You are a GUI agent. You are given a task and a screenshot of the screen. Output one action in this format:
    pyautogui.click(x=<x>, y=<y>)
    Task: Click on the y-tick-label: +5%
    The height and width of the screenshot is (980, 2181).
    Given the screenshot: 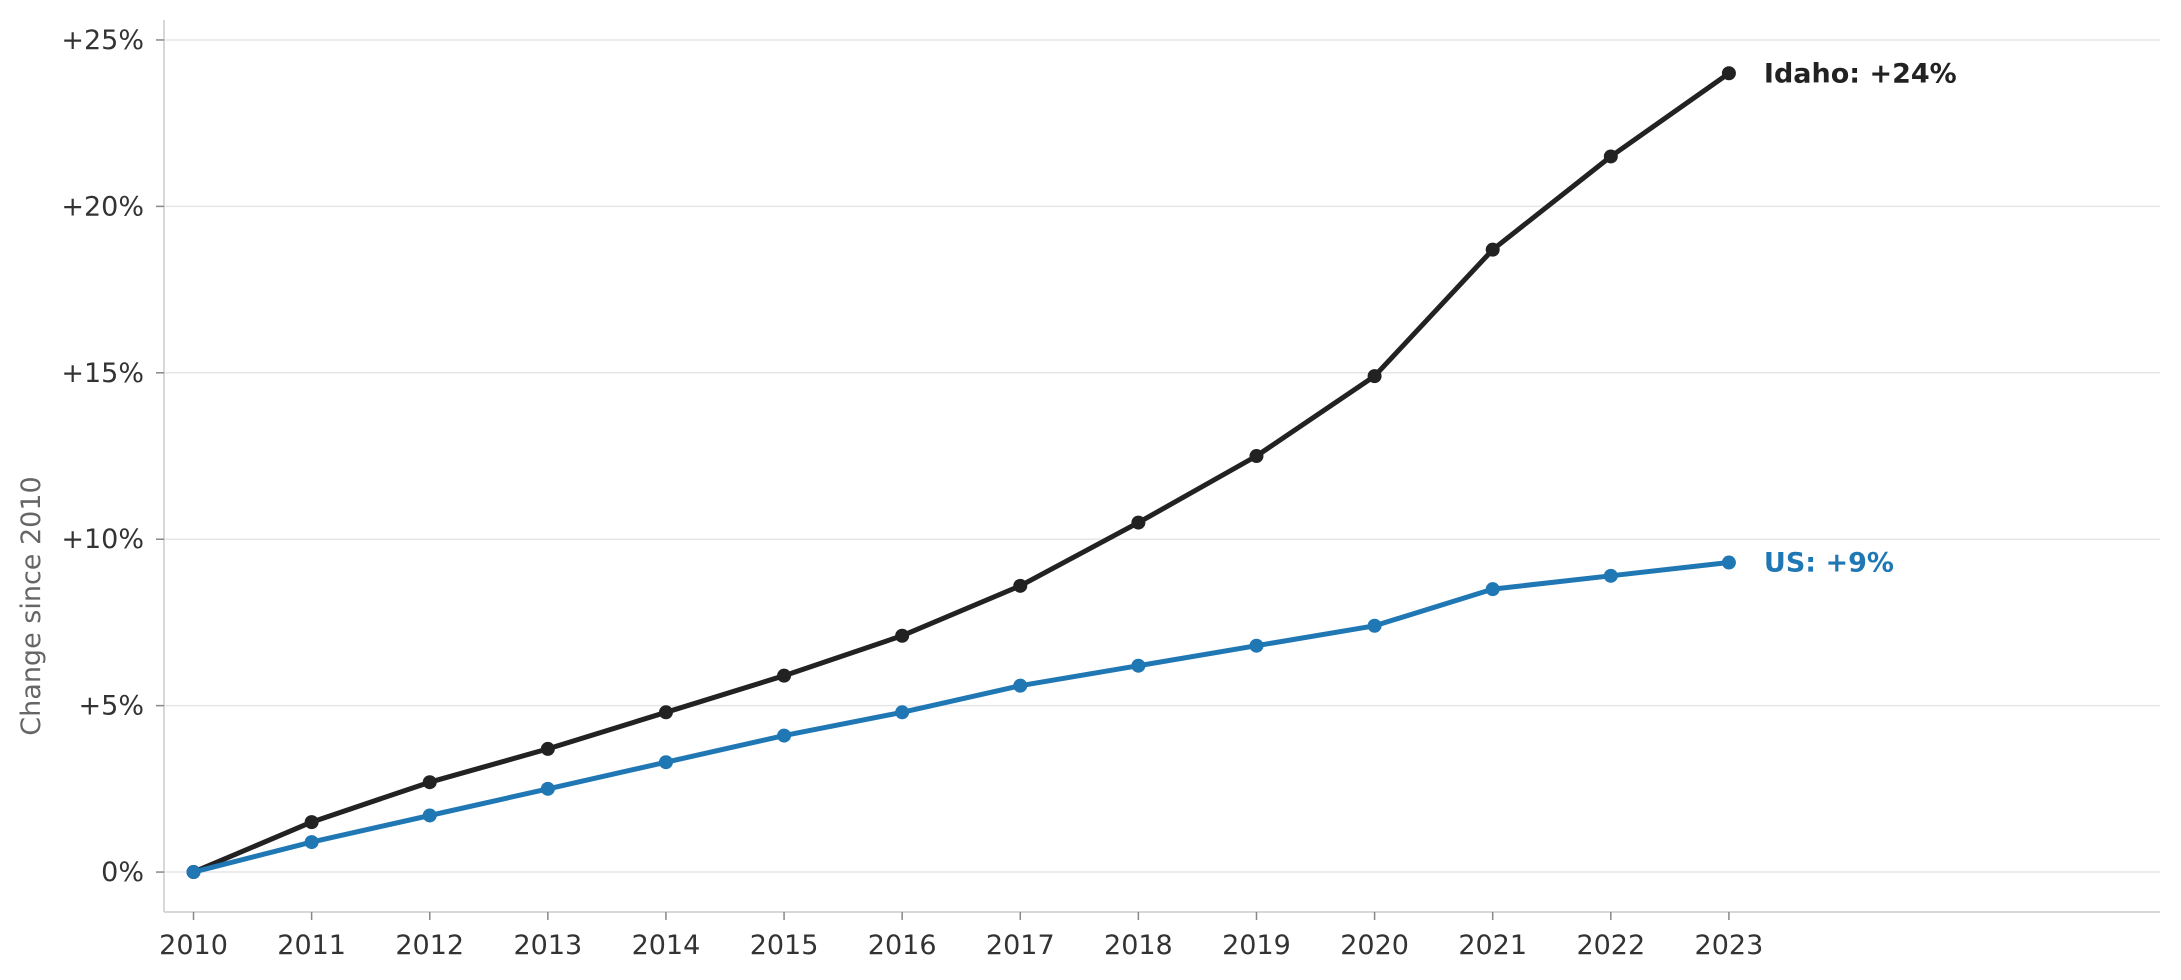 What is the action you would take?
    pyautogui.click(x=111, y=706)
    